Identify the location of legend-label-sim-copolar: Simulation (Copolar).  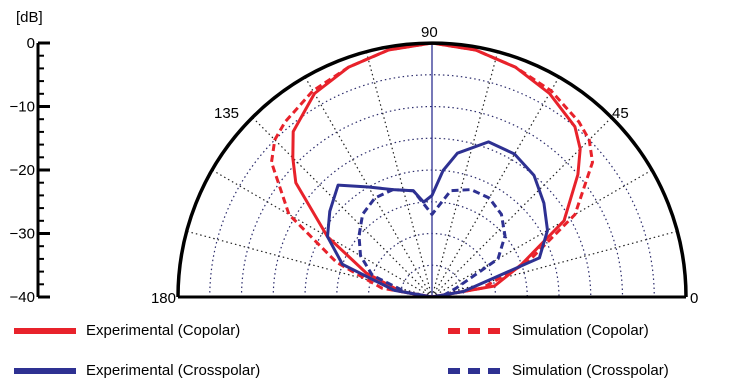
(580, 330).